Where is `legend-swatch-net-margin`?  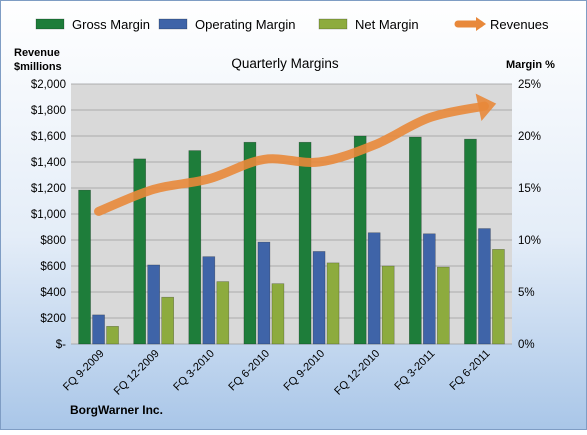
legend-swatch-net-margin is located at coordinates (333, 24).